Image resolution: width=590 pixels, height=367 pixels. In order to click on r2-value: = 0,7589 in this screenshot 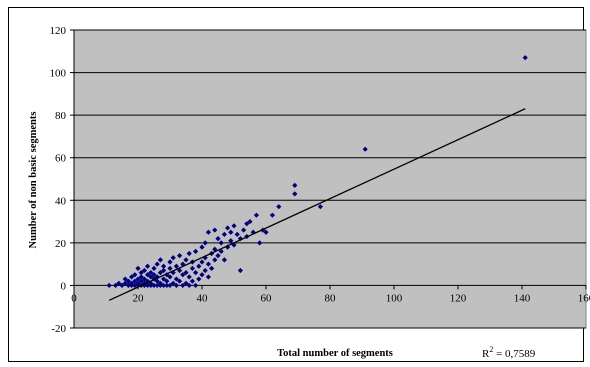, I will do `click(514, 354)`.